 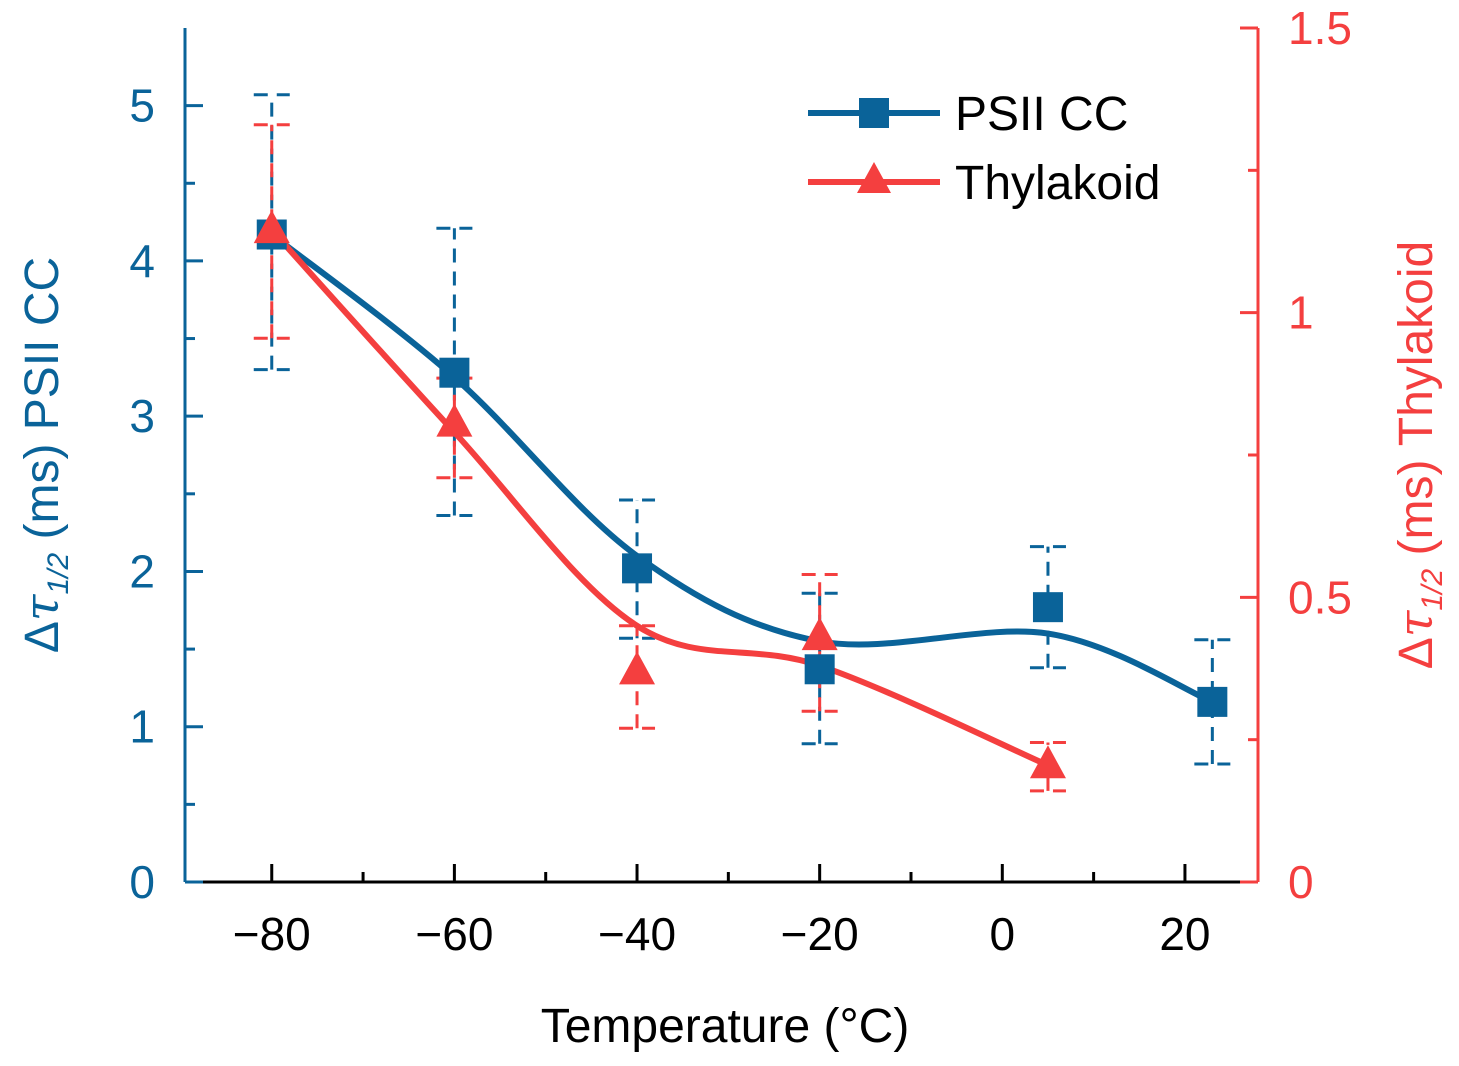 What do you see at coordinates (1432, 590) in the screenshot?
I see `y-right-subscript: 1/2` at bounding box center [1432, 590].